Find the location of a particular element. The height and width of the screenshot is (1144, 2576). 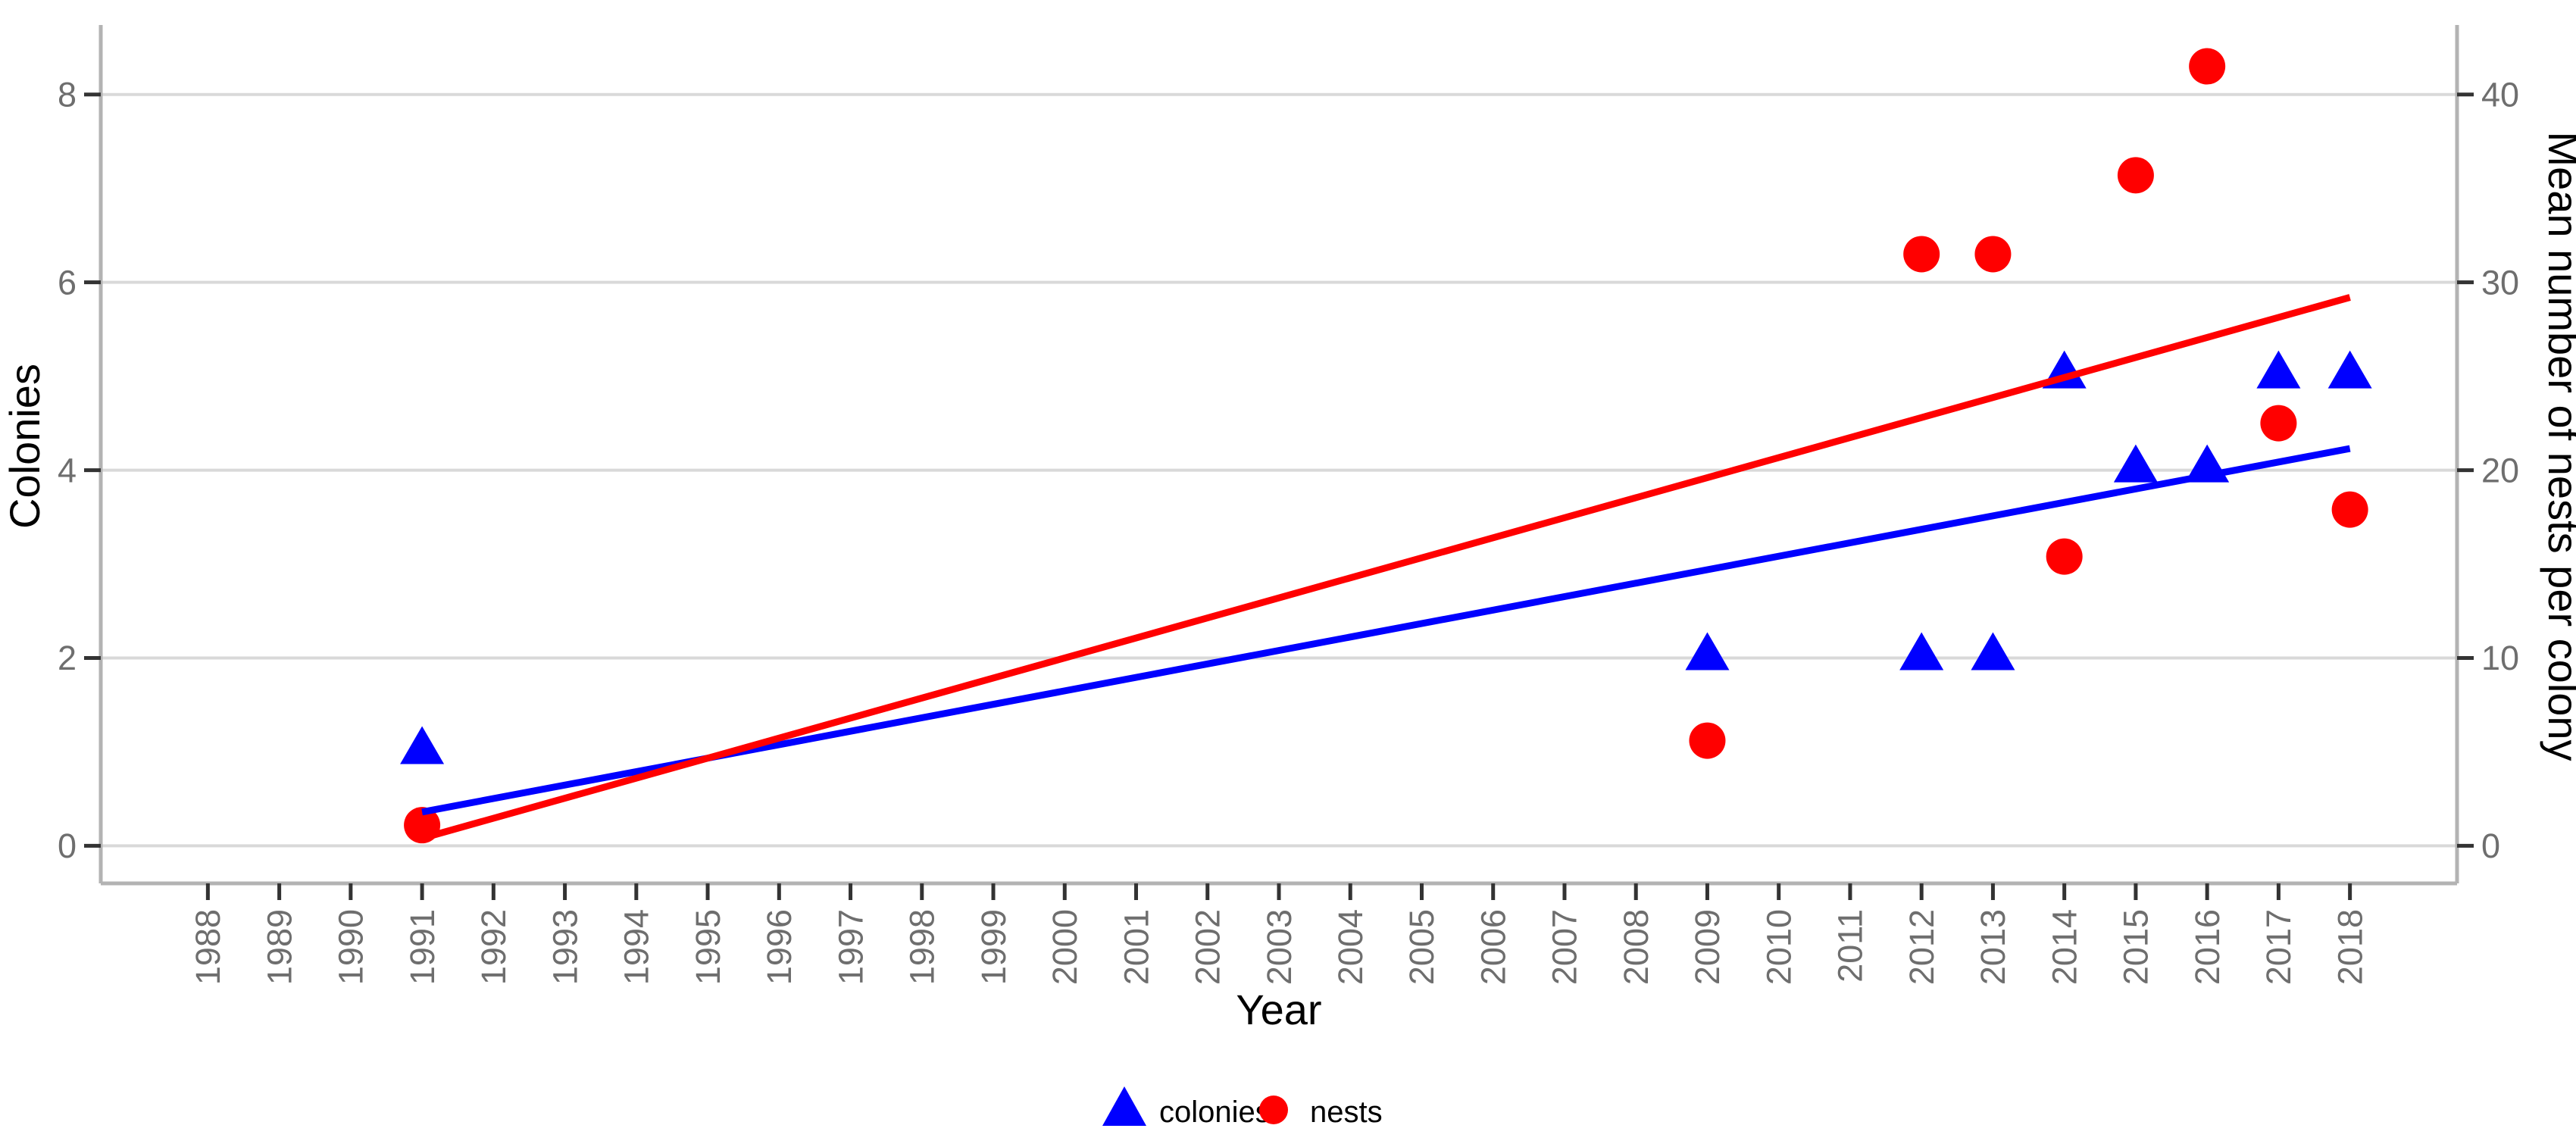

y-left-tick-label: 8 is located at coordinates (67, 94).